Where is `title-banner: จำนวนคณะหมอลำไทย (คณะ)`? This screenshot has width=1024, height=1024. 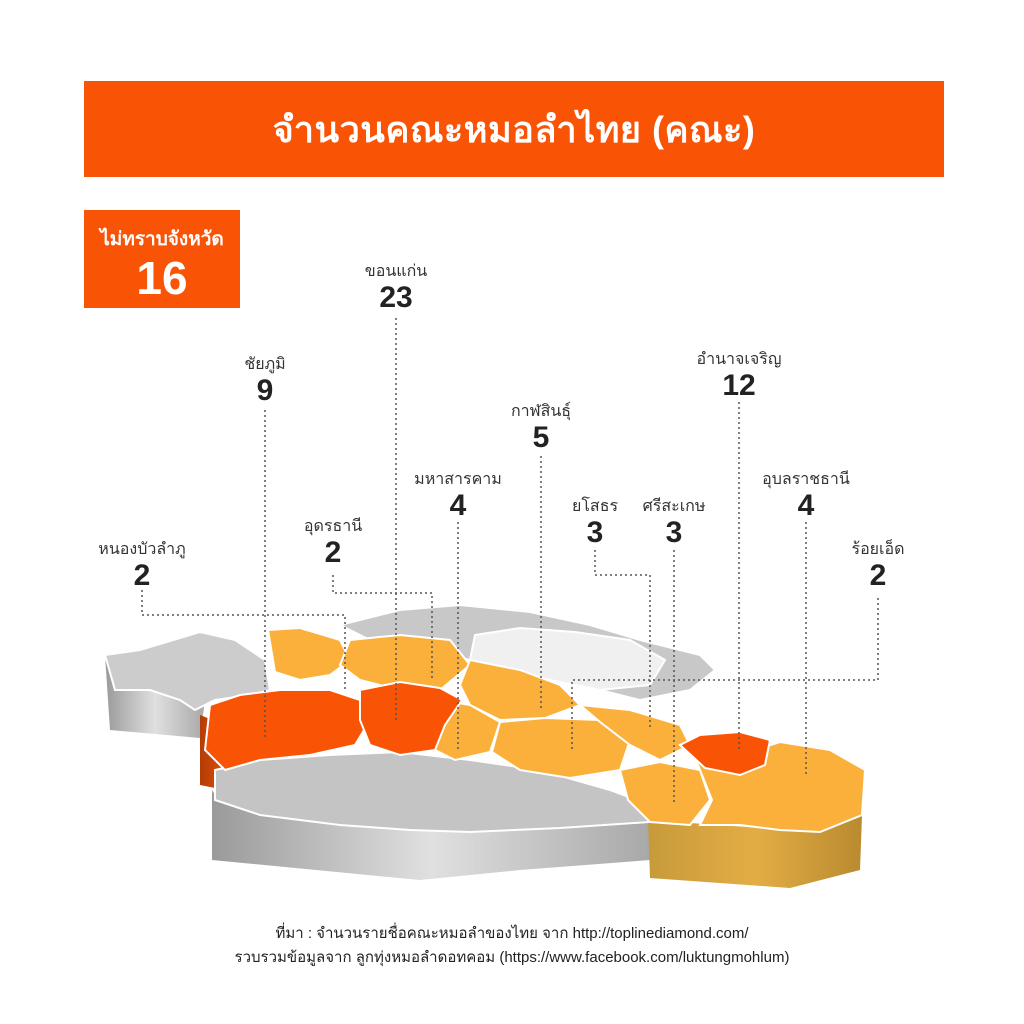
title-banner: จำนวนคณะหมอลำไทย (คณะ) is located at coordinates (514, 129).